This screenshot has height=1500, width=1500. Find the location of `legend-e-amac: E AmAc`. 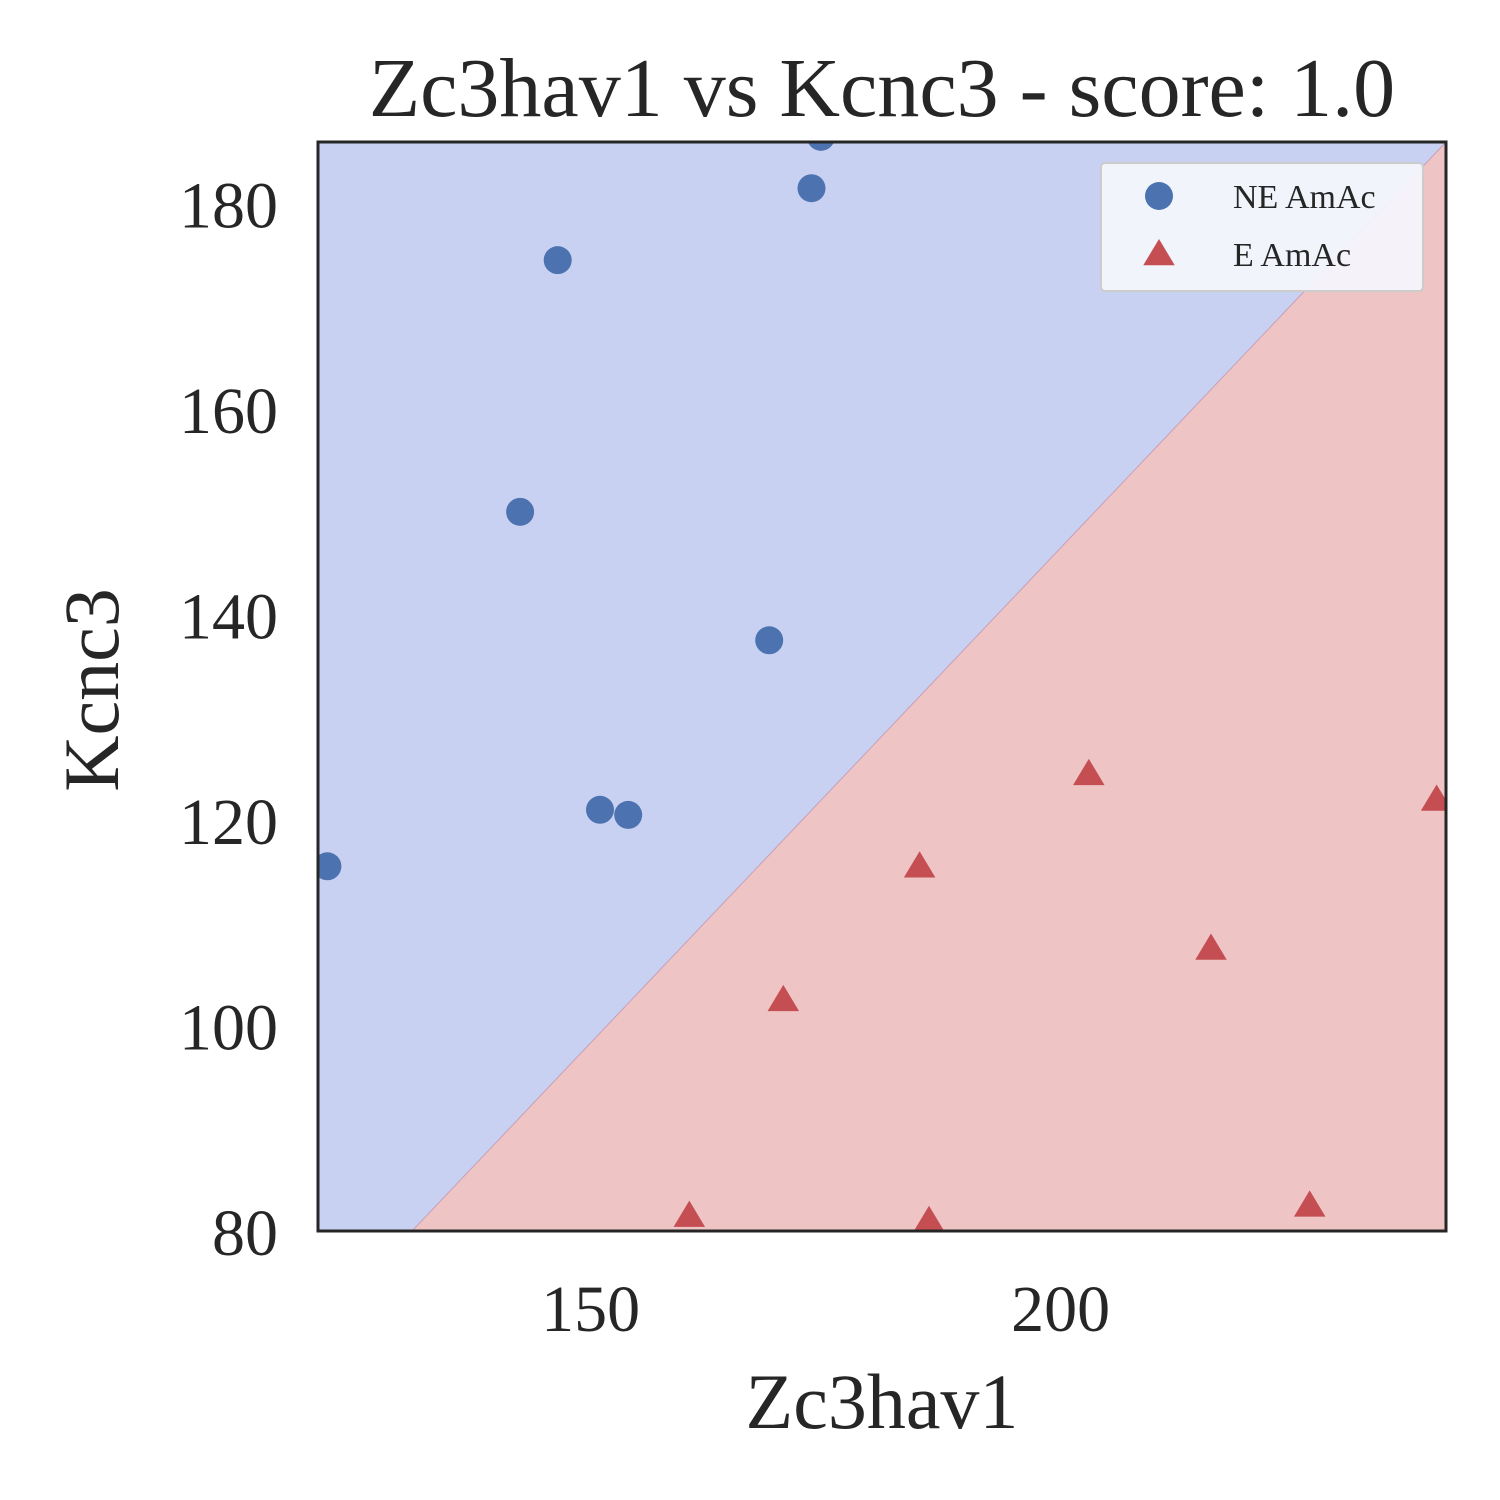

legend-e-amac: E AmAc is located at coordinates (1247, 255).